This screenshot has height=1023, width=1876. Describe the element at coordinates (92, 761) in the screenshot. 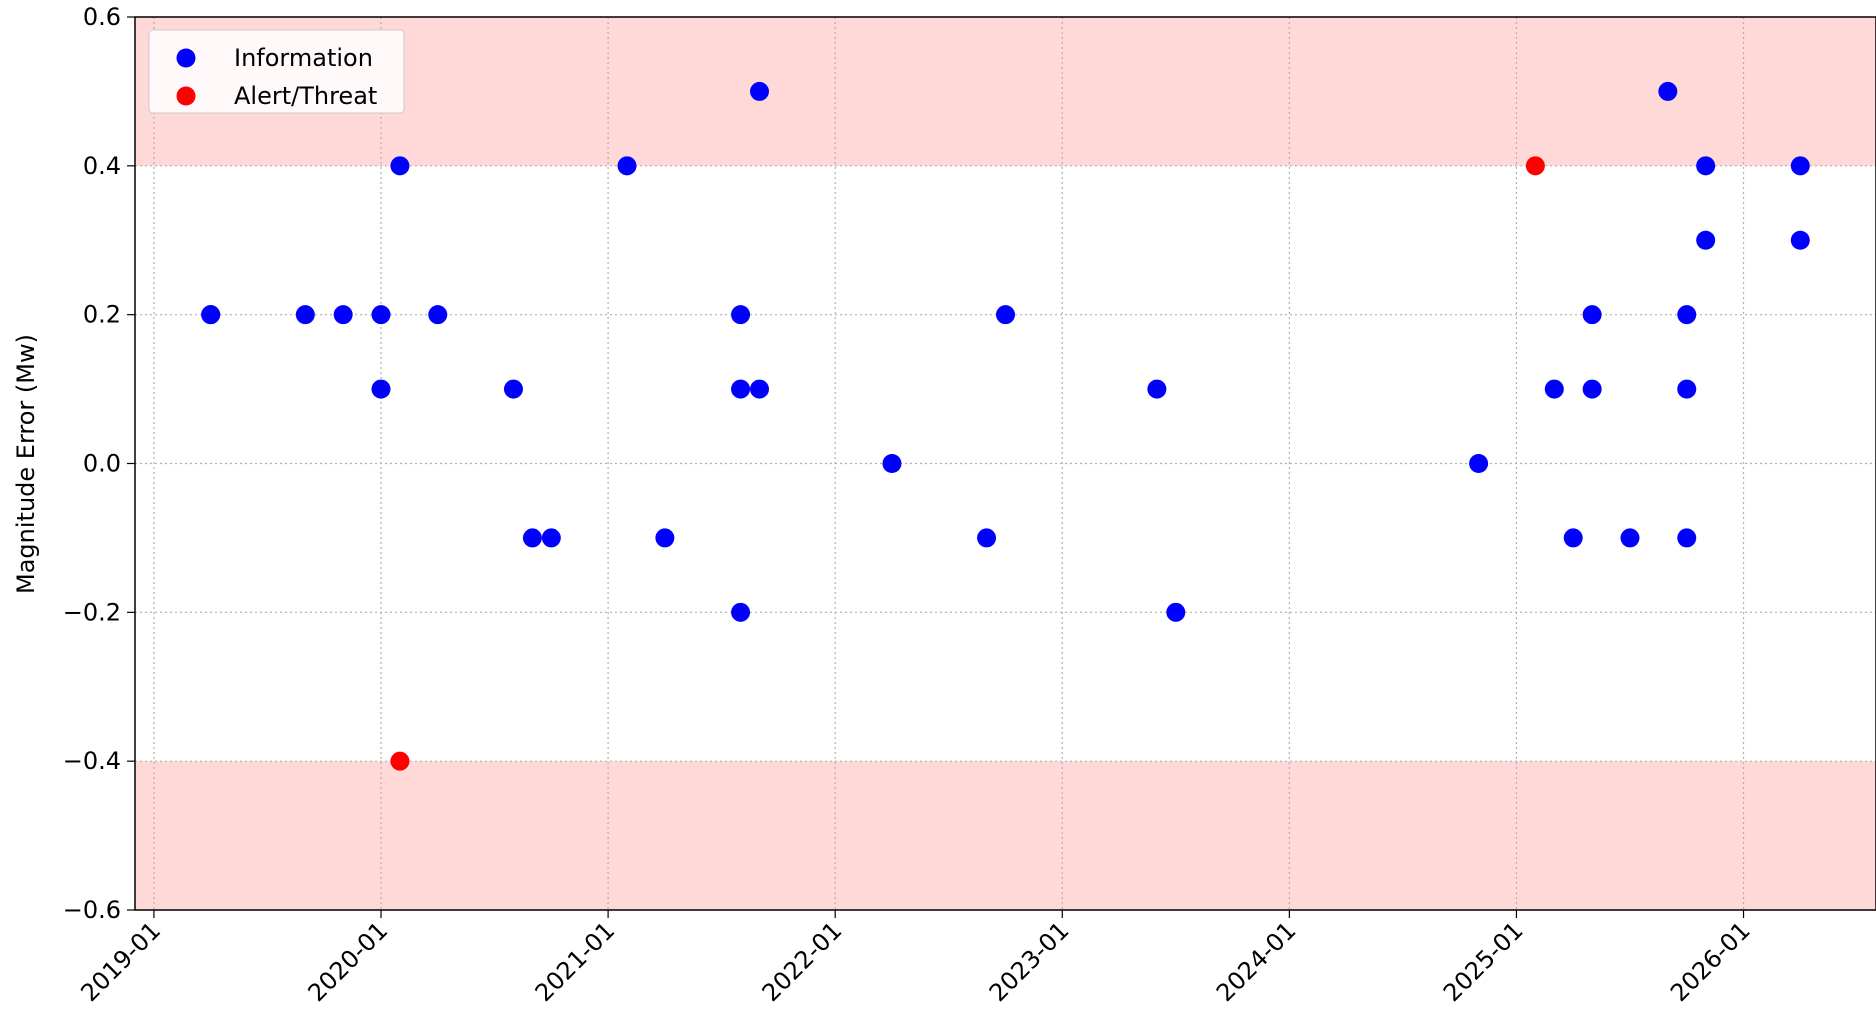

I see `y-tick-label: −0.4` at that location.